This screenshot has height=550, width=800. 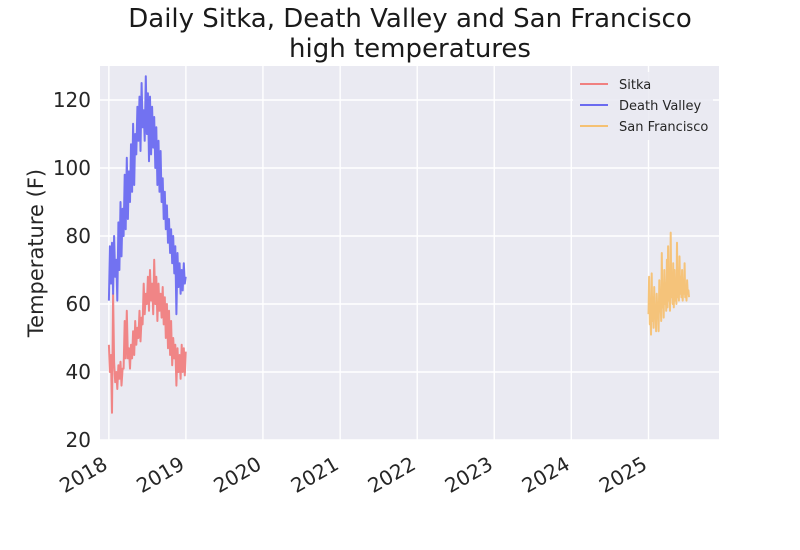 What do you see at coordinates (147, 195) in the screenshot?
I see `series-line-death-valley` at bounding box center [147, 195].